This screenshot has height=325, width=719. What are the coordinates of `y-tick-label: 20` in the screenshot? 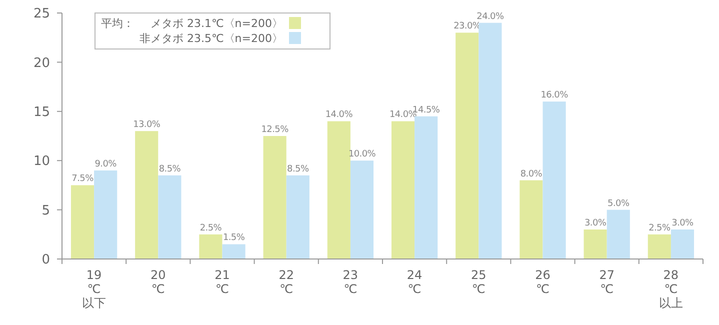 It's located at (41, 63).